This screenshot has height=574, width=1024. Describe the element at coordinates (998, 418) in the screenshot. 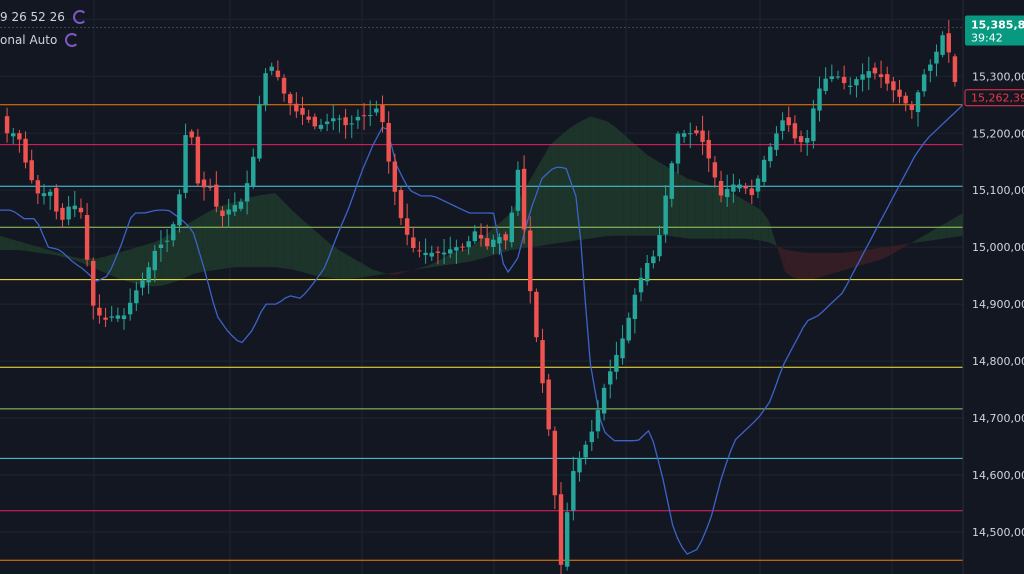

I see `price-tick-label: 14,700,00` at that location.